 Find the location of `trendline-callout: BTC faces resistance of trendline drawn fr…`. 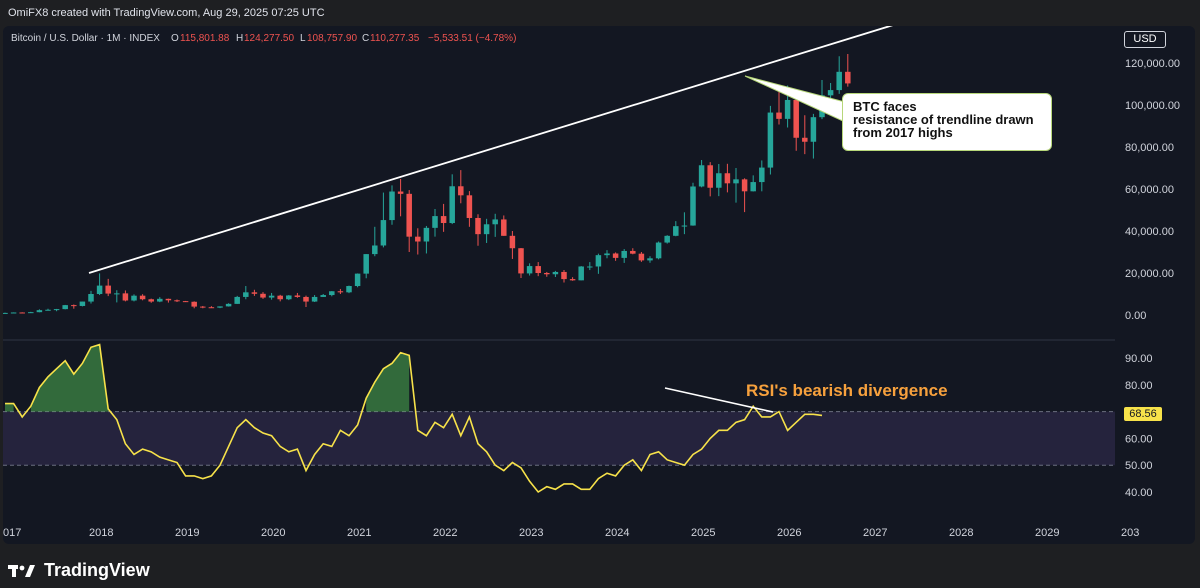

trendline-callout: BTC faces resistance of trendline drawn fr… is located at coordinates (947, 122).